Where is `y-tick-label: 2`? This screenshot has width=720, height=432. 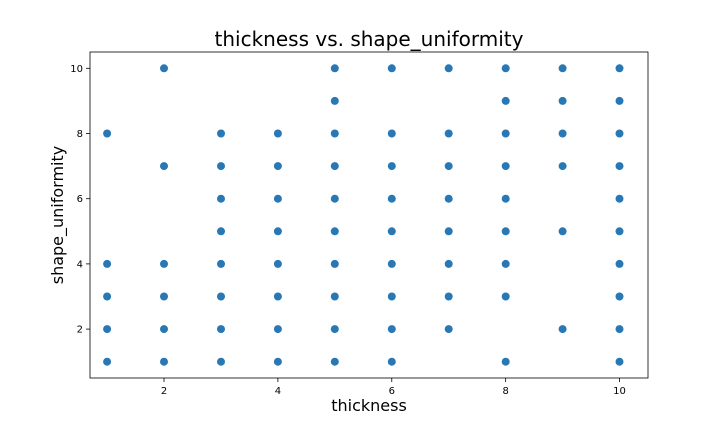
y-tick-label: 2 is located at coordinates (80, 330).